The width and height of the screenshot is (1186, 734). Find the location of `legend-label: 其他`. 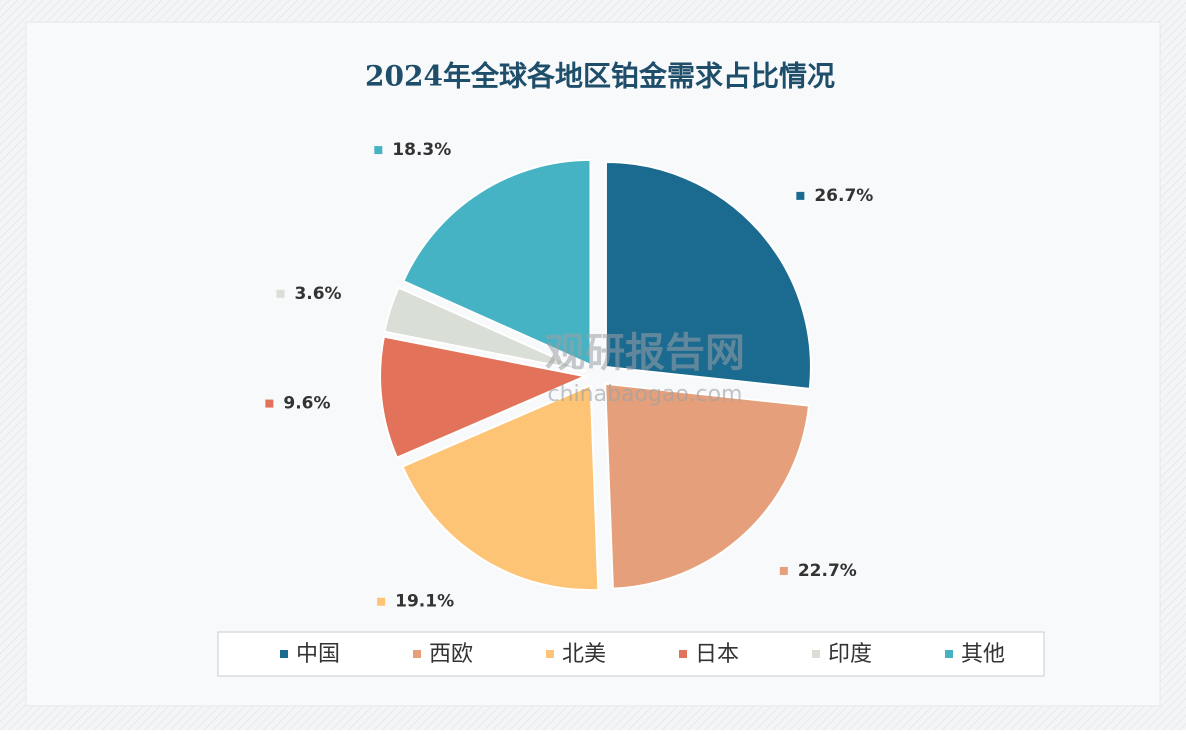

legend-label: 其他 is located at coordinates (983, 654).